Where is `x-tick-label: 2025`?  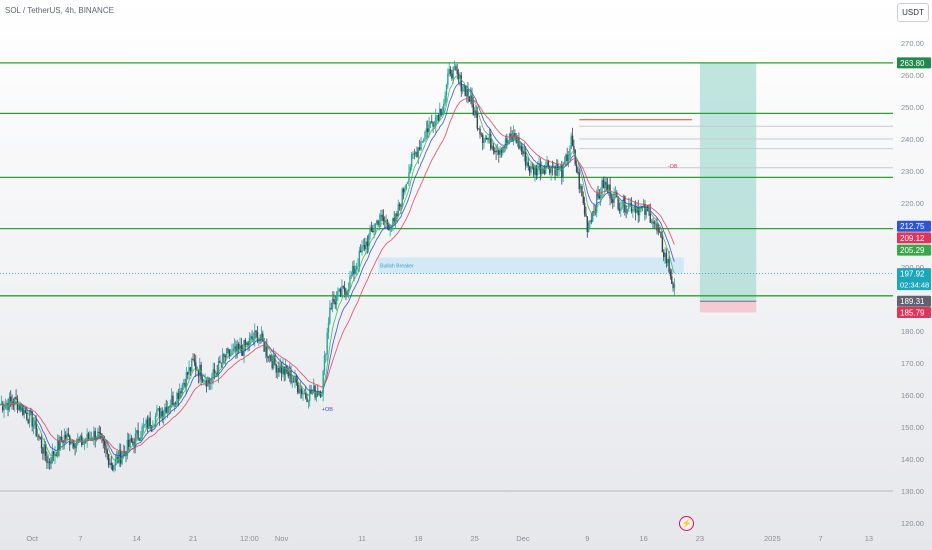
x-tick-label: 2025 is located at coordinates (772, 538).